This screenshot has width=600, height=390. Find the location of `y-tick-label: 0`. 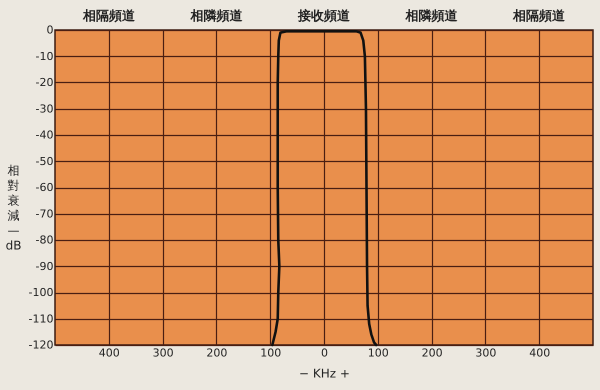

y-tick-label: 0 is located at coordinates (50, 30).